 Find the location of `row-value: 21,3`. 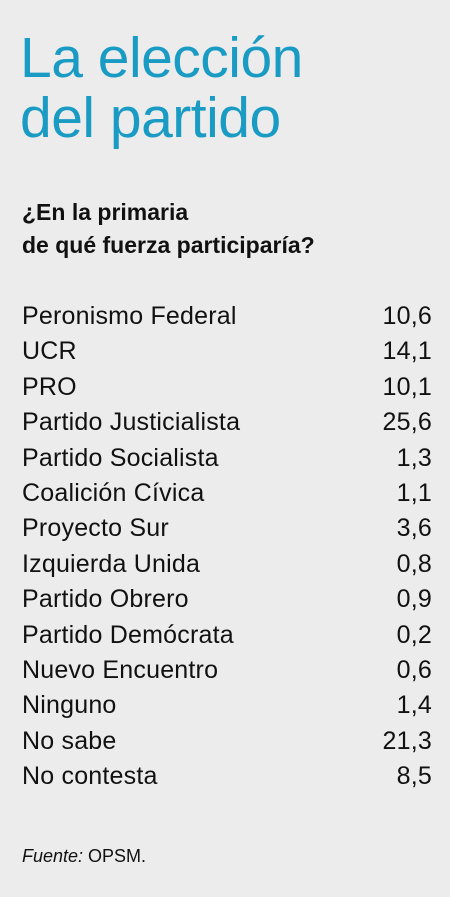

row-value: 21,3 is located at coordinates (407, 740).